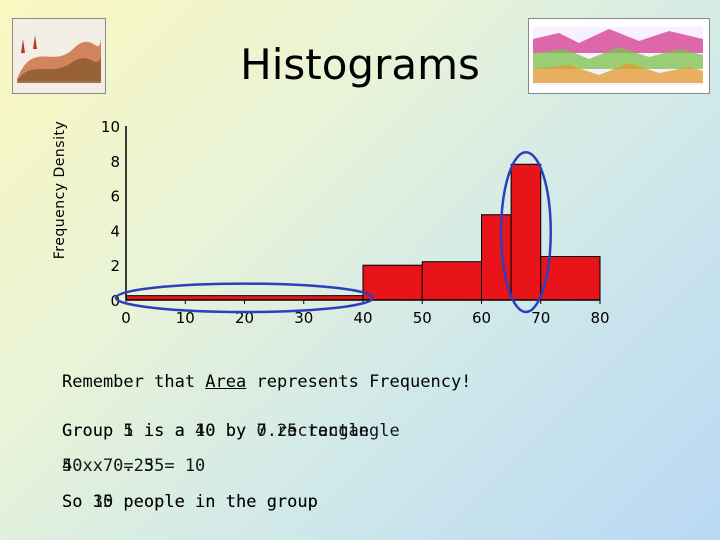 The width and height of the screenshot is (720, 540). What do you see at coordinates (115, 197) in the screenshot?
I see `y-tick-label-6: 6` at bounding box center [115, 197].